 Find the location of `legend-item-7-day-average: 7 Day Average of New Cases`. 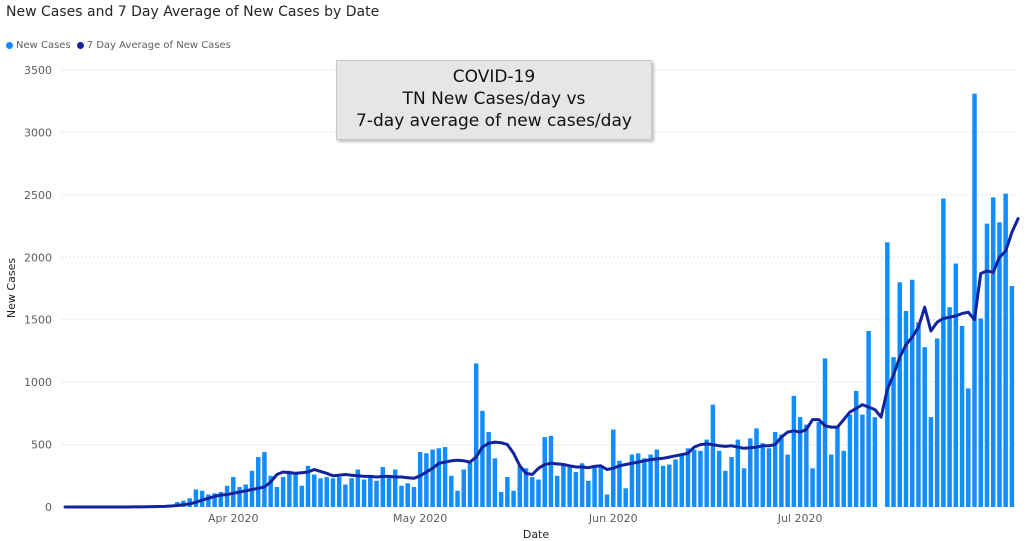

legend-item-7-day-average: 7 Day Average of New Cases is located at coordinates (153, 45).